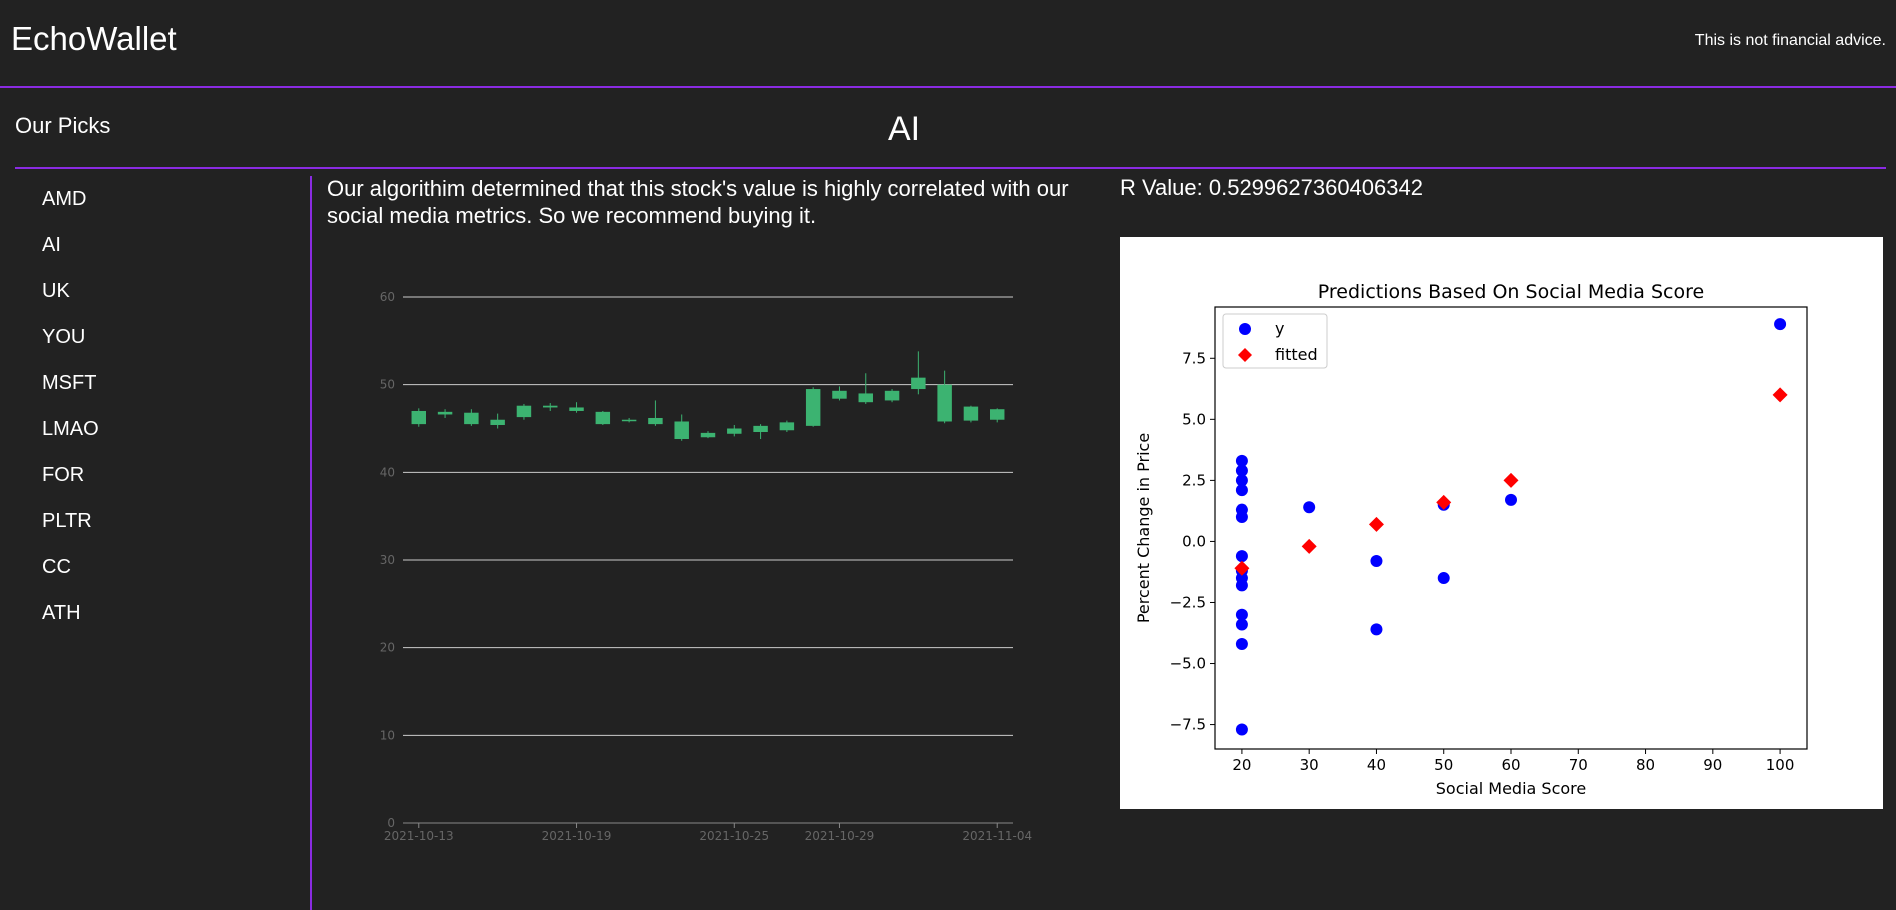 The width and height of the screenshot is (1896, 910). What do you see at coordinates (1578, 765) in the screenshot?
I see `x-tick-label: 70` at bounding box center [1578, 765].